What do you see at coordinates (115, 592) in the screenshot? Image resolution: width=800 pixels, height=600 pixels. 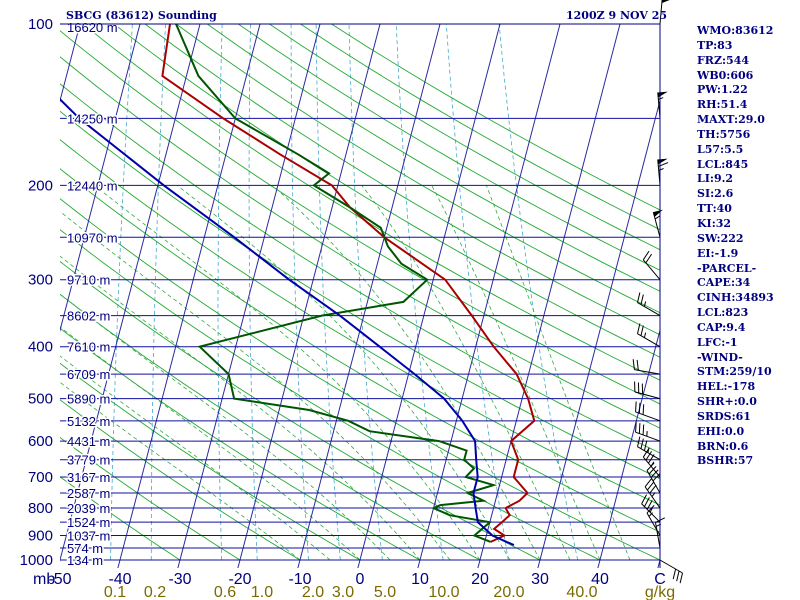 I see `mixing-ratio-label: 0.1` at bounding box center [115, 592].